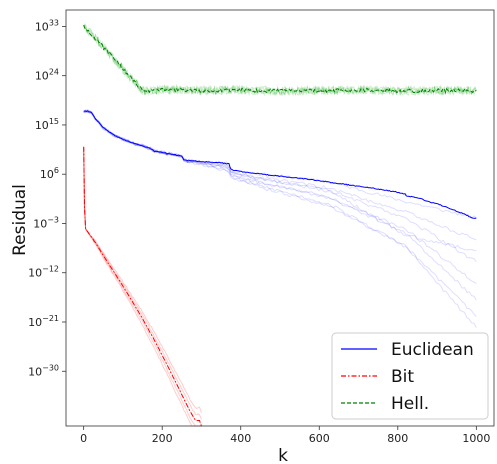  I want to click on legend-box, so click(410, 376).